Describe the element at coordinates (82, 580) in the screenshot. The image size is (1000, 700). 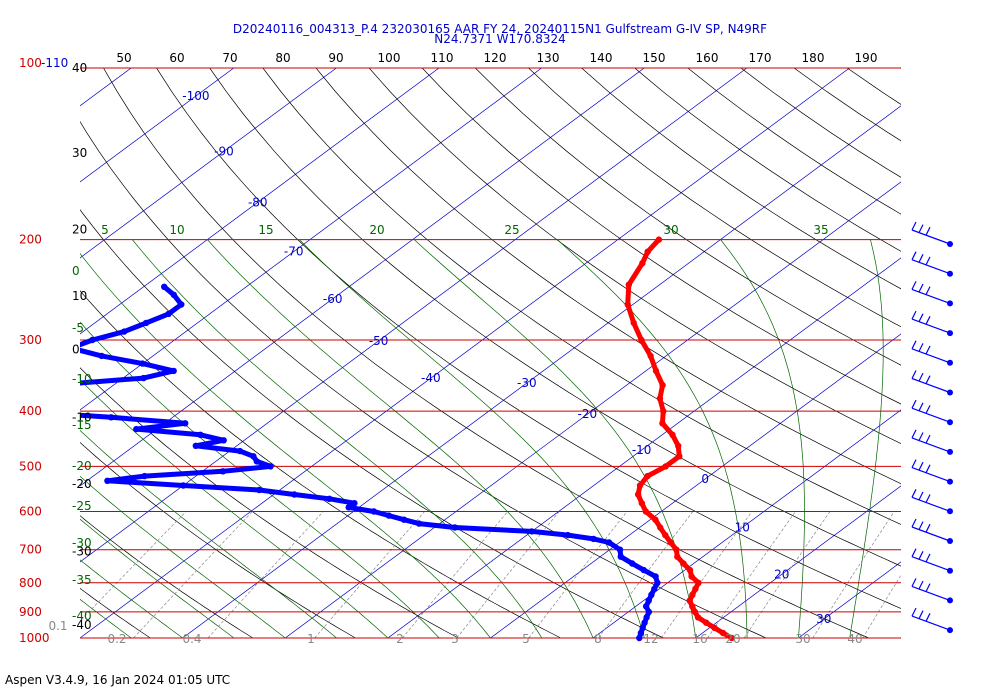
I see `theta-e-left-tick-label: -35` at that location.